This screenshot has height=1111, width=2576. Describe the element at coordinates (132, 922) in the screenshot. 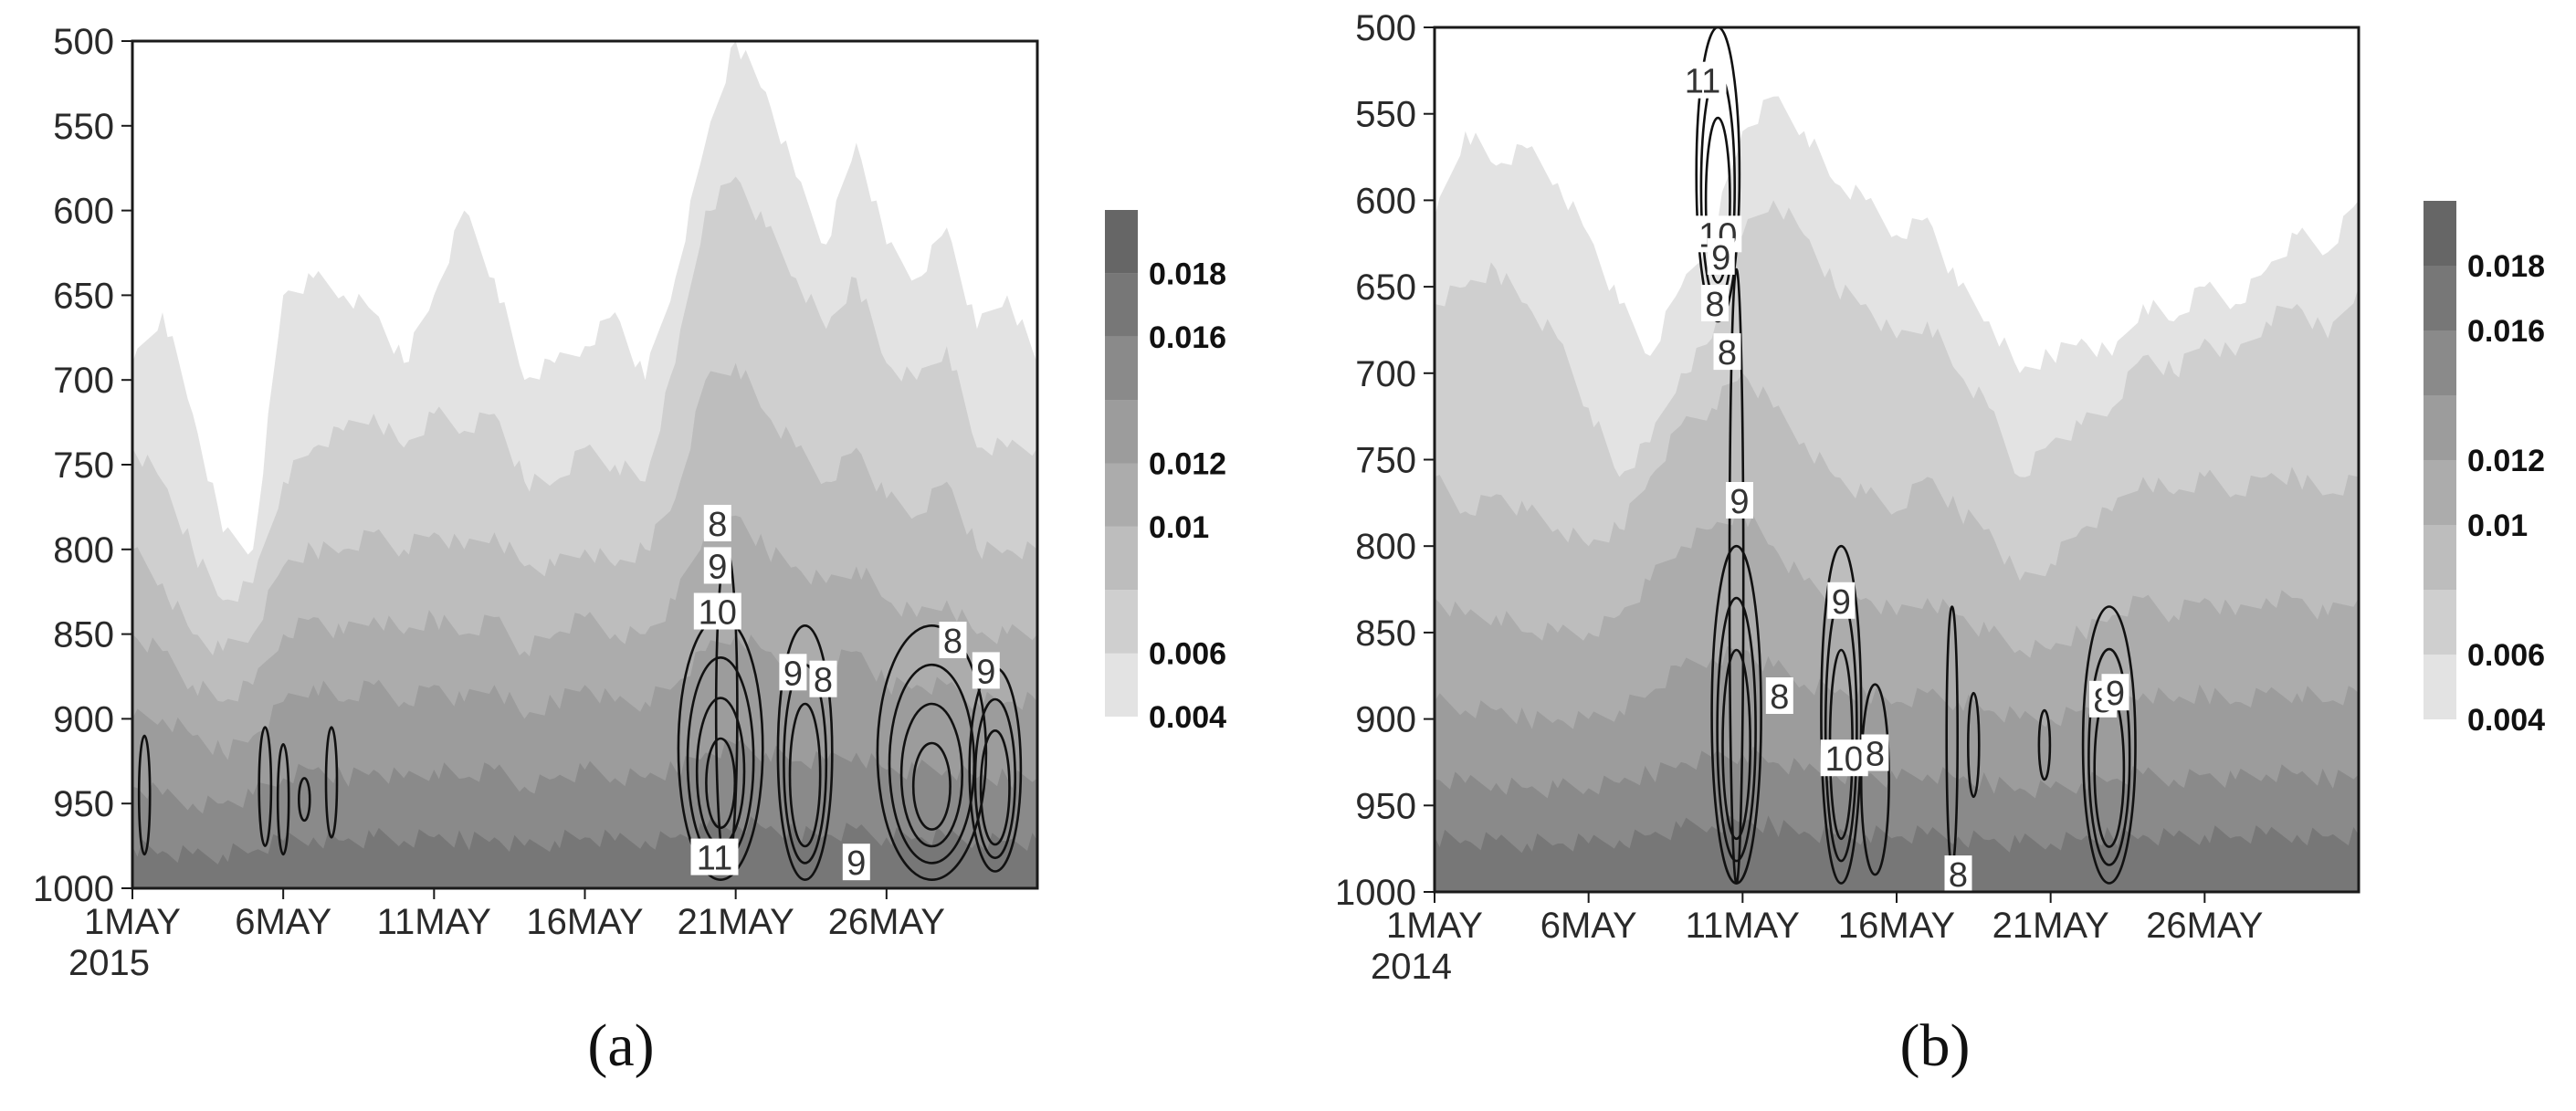

I see `x-tick-label: 1MAY` at that location.